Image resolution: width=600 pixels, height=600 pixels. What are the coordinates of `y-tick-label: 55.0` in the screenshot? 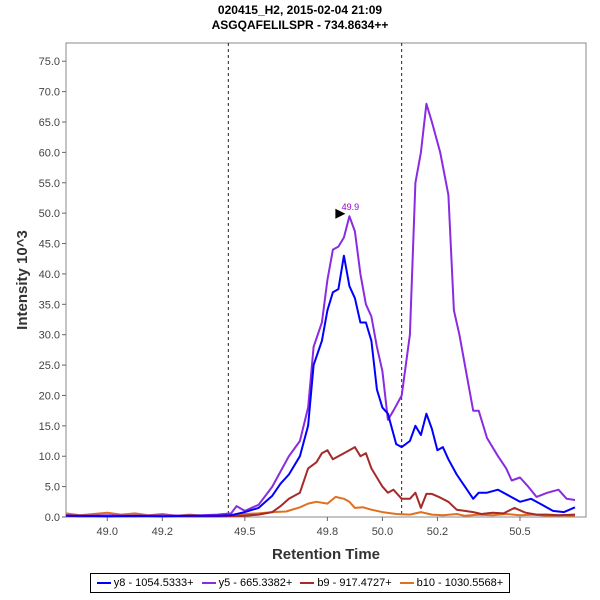 It's located at (49, 184).